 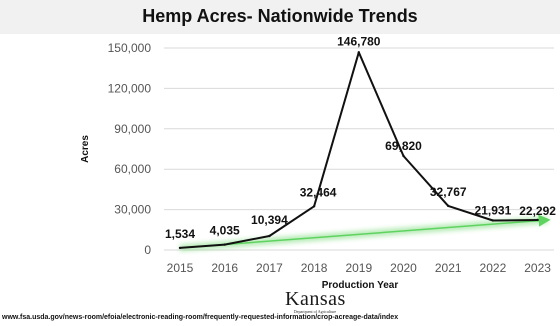 What do you see at coordinates (147, 250) in the screenshot?
I see `y-tick-label: 0` at bounding box center [147, 250].